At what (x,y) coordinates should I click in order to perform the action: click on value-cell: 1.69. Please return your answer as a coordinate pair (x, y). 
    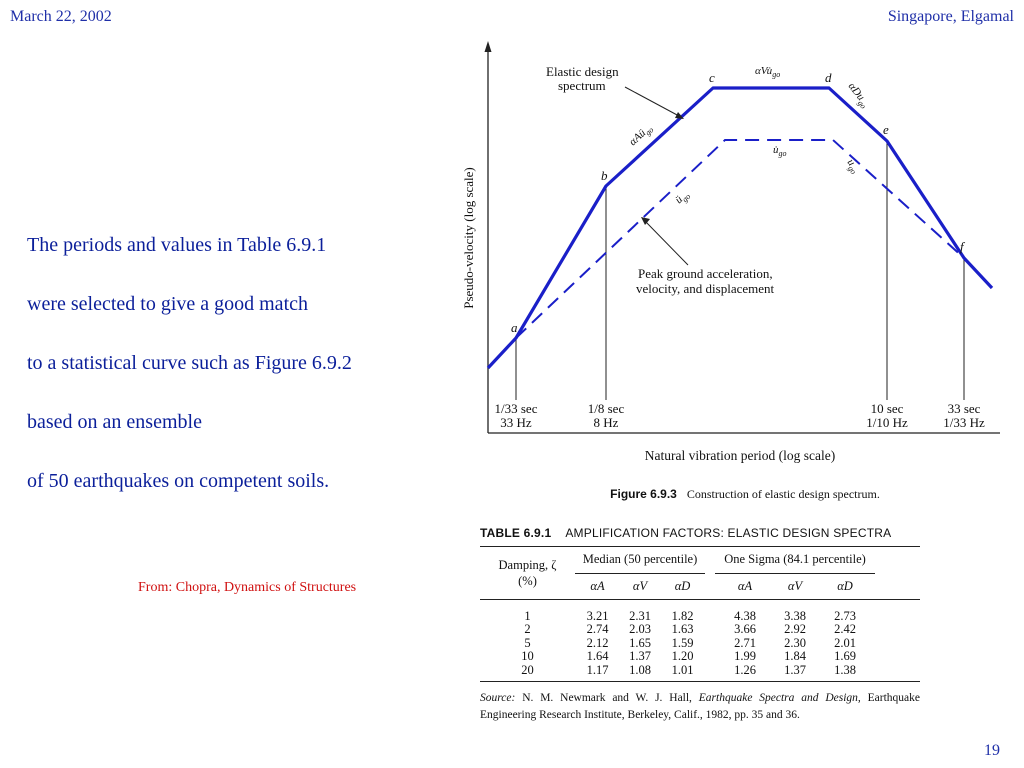
    Looking at the image, I should click on (845, 656).